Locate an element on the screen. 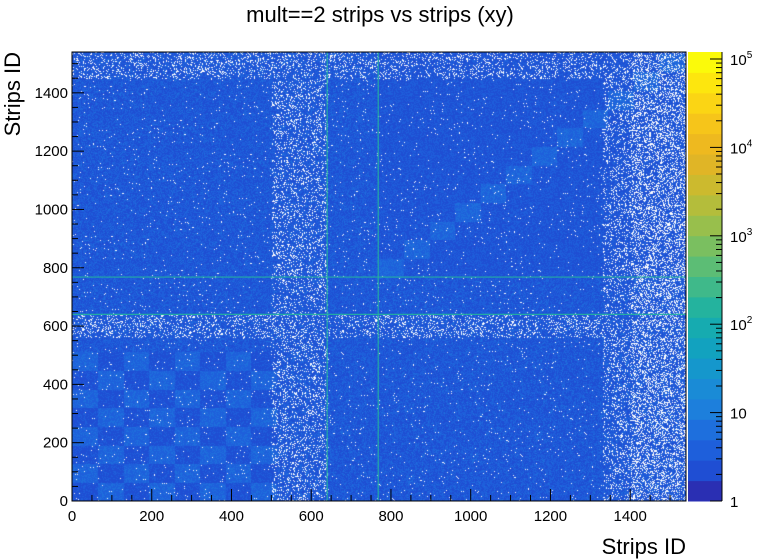 This screenshot has height=560, width=764. y-axis-label: Strips ID is located at coordinates (12, 94).